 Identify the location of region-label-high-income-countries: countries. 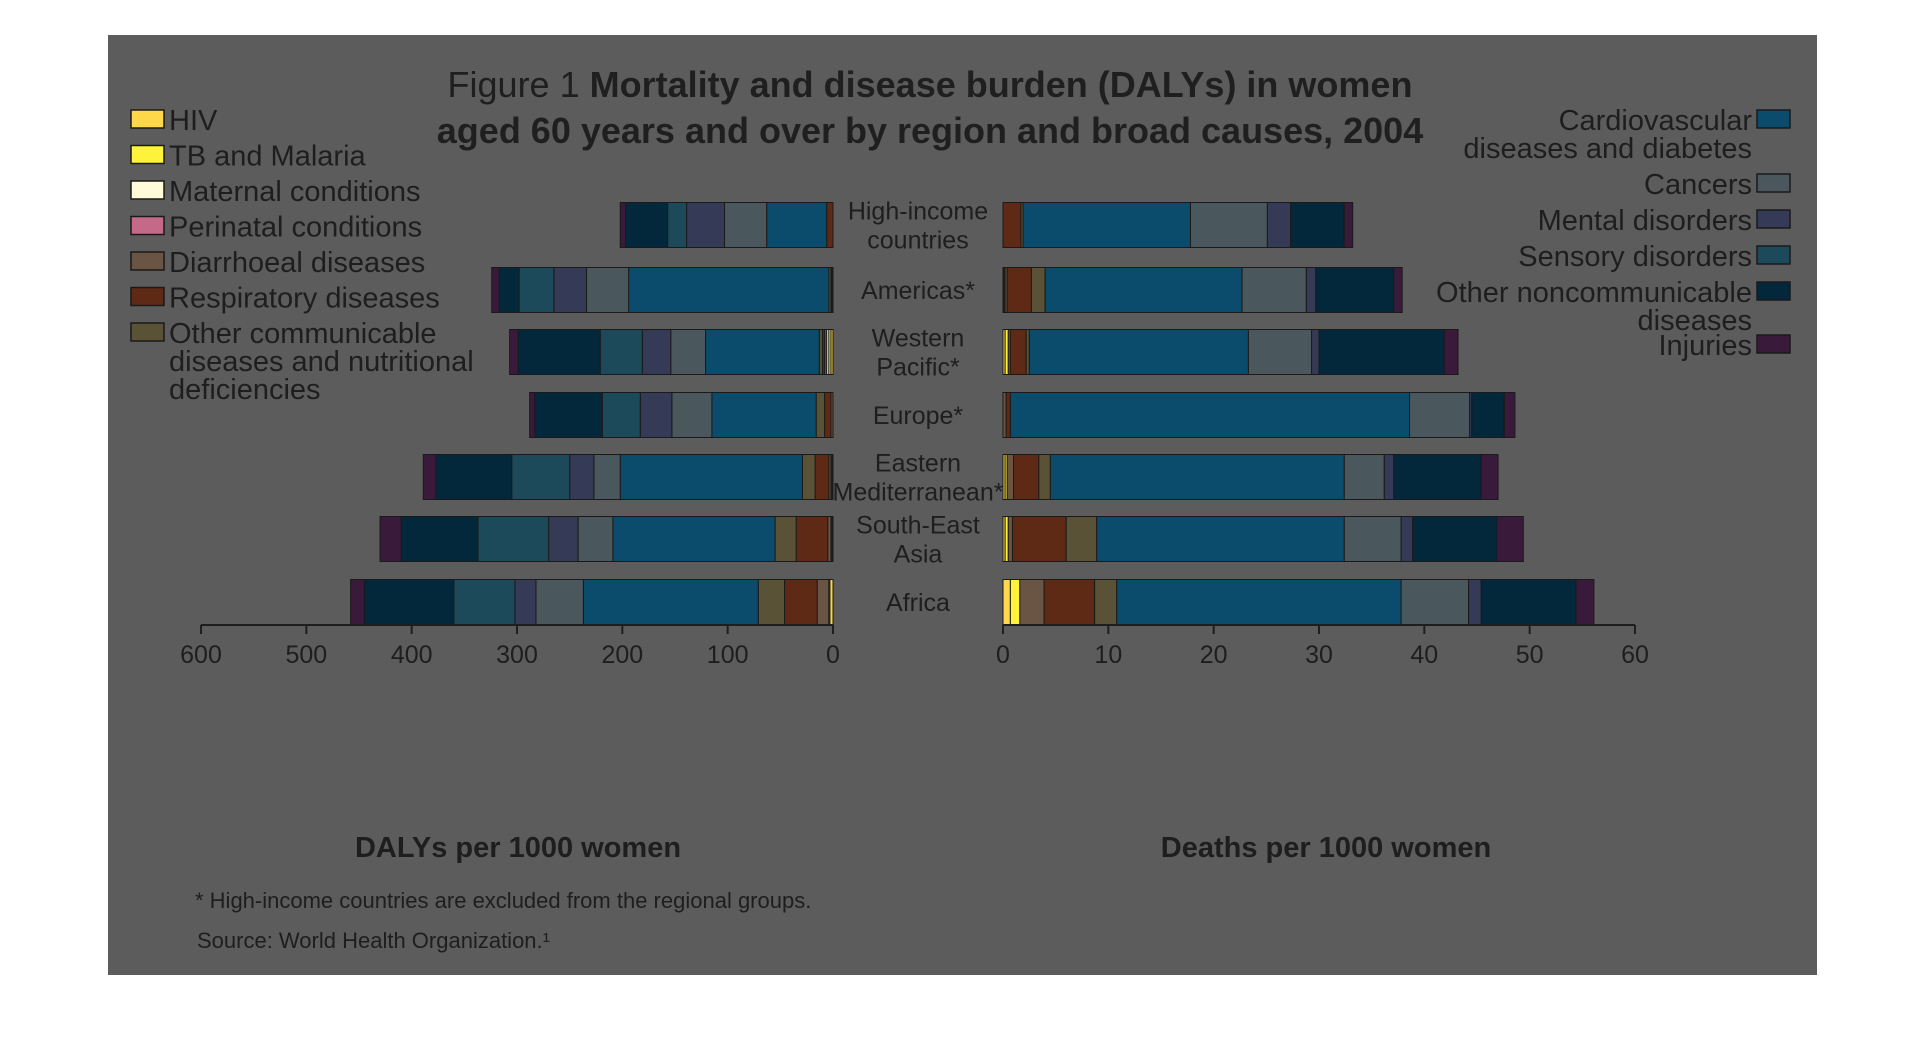
(917, 241).